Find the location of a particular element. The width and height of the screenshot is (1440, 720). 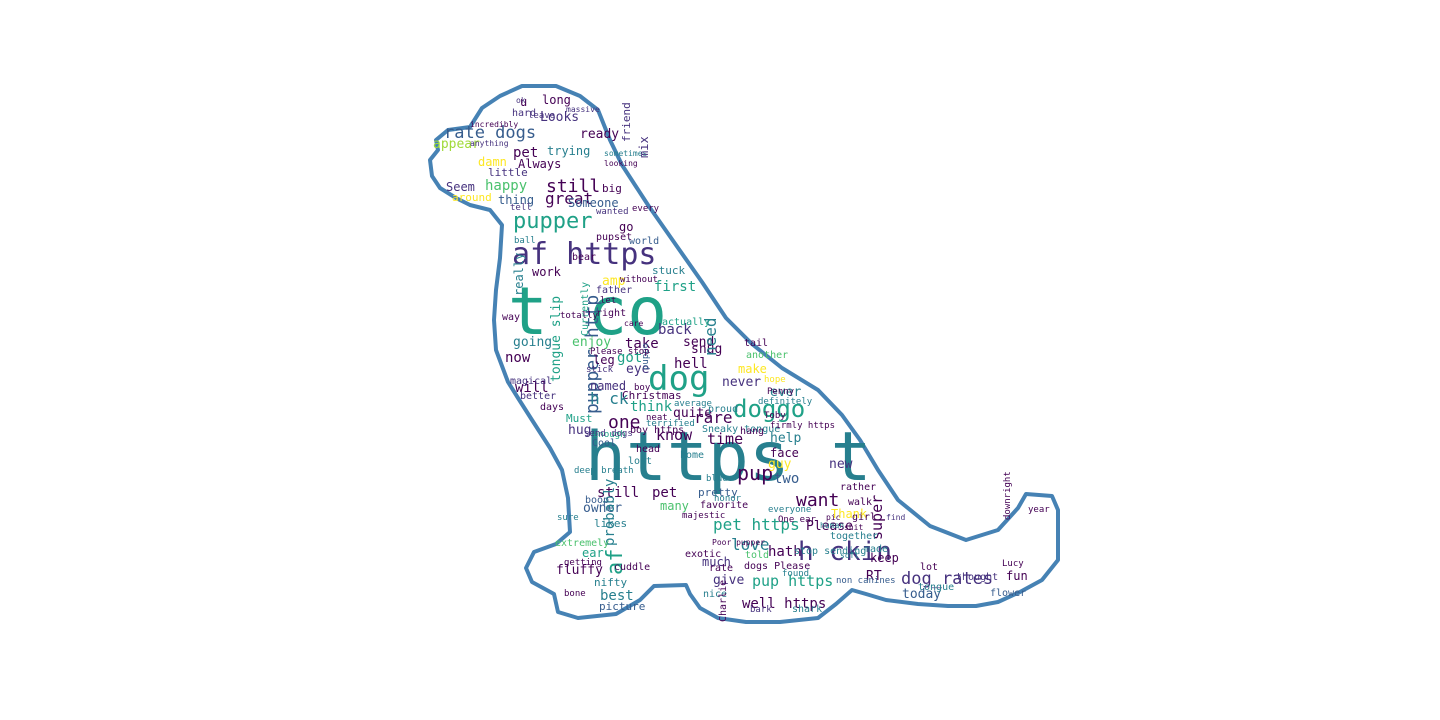

cloud-word: af is located at coordinates (615, 562).